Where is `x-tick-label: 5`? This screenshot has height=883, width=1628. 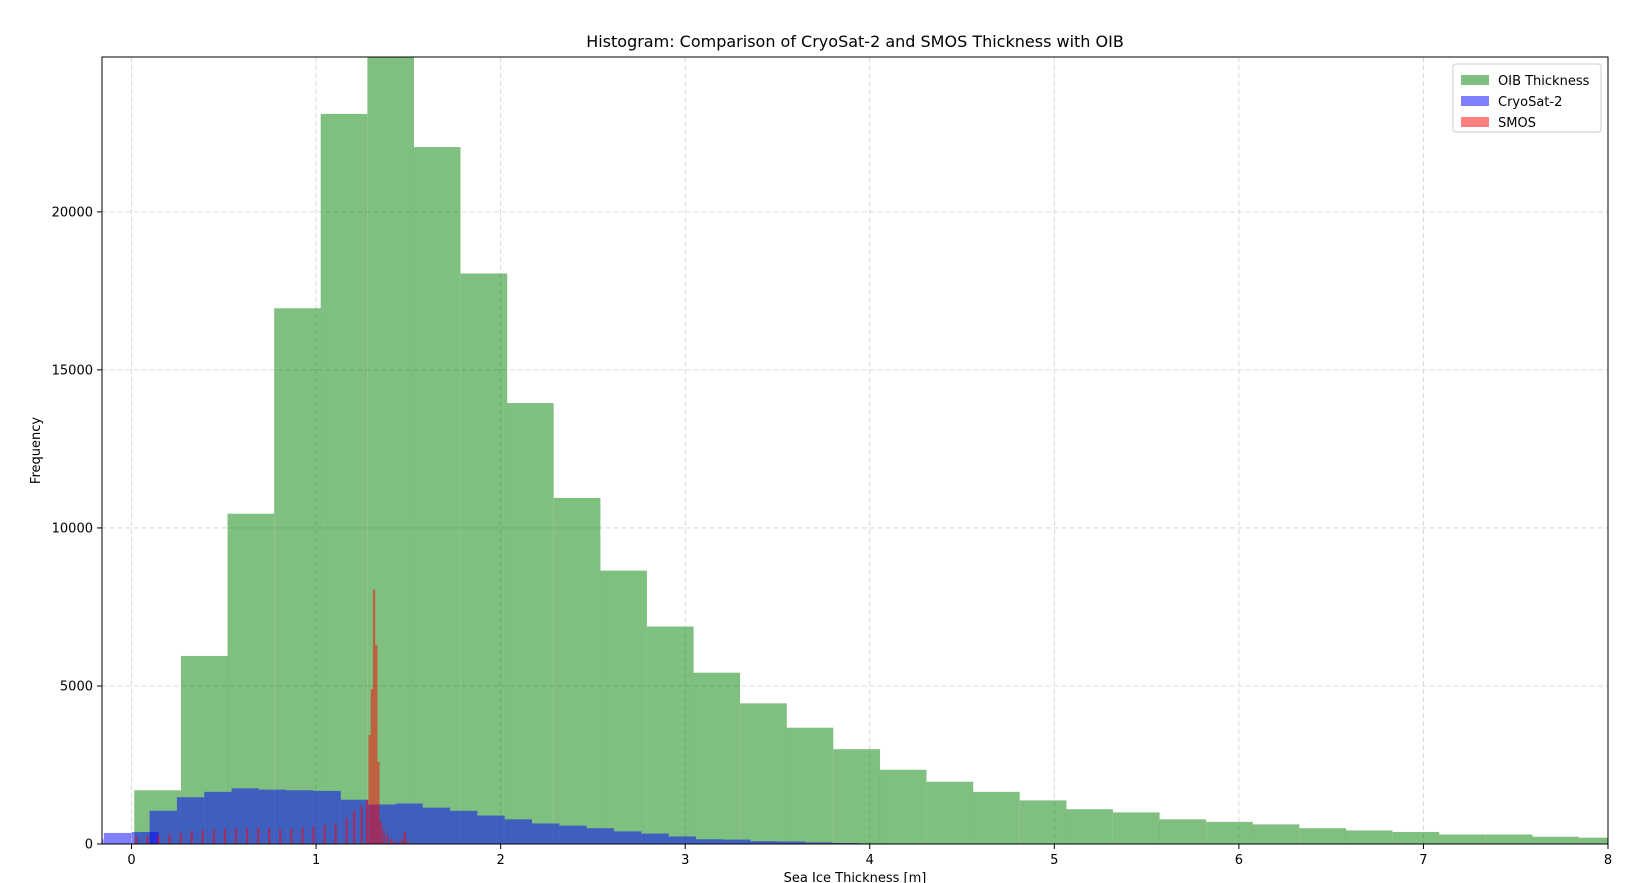 x-tick-label: 5 is located at coordinates (1054, 860).